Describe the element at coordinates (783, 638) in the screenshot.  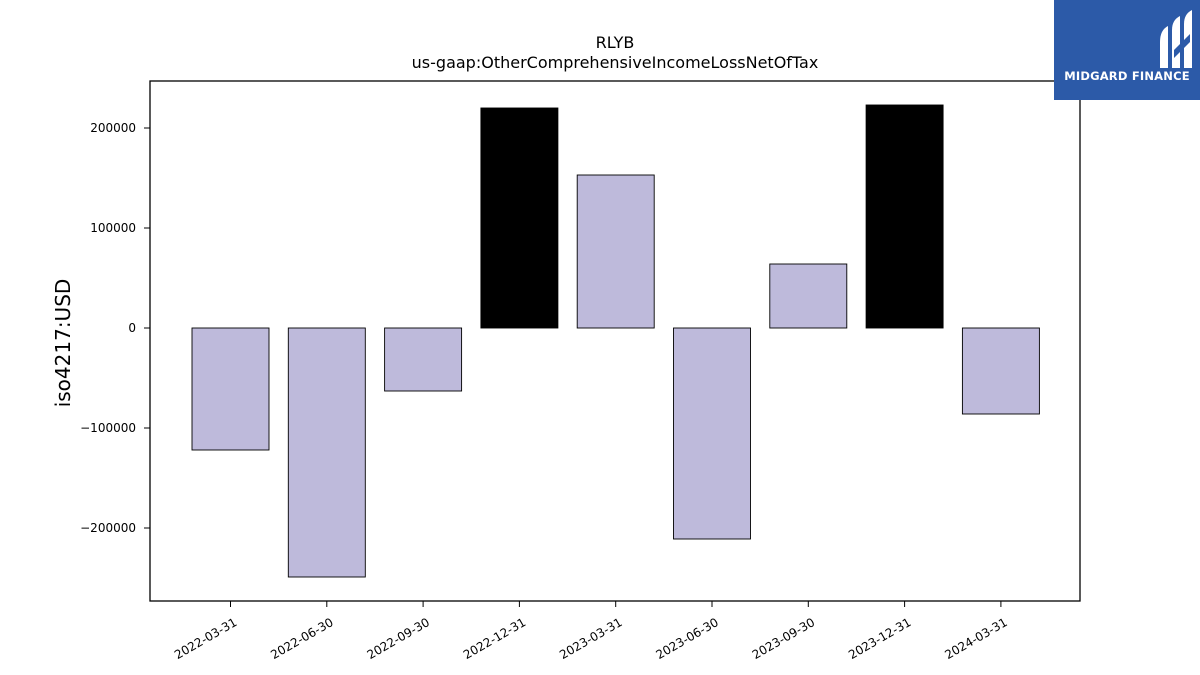
I see `x-tick-label: 2023-09-30` at that location.